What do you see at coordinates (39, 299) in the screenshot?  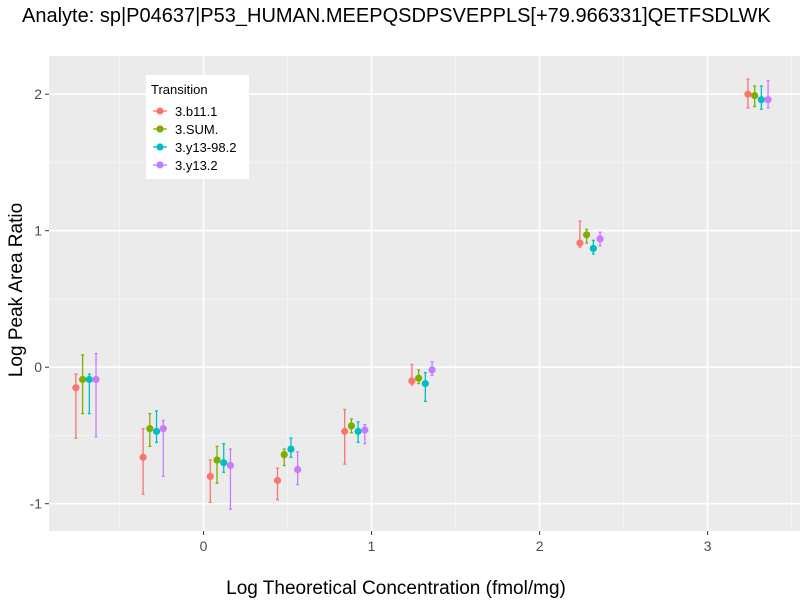 I see `y-axis-ticks: -1 0 1 2` at bounding box center [39, 299].